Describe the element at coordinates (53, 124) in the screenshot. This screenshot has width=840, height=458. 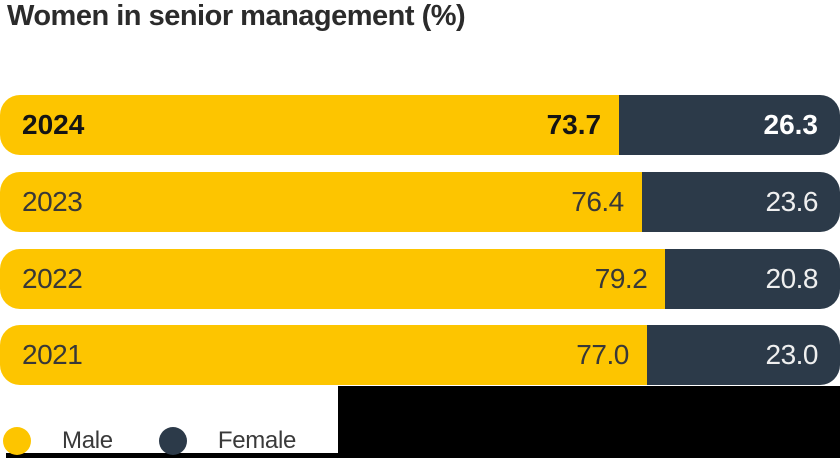
I see `year-label: 2024` at that location.